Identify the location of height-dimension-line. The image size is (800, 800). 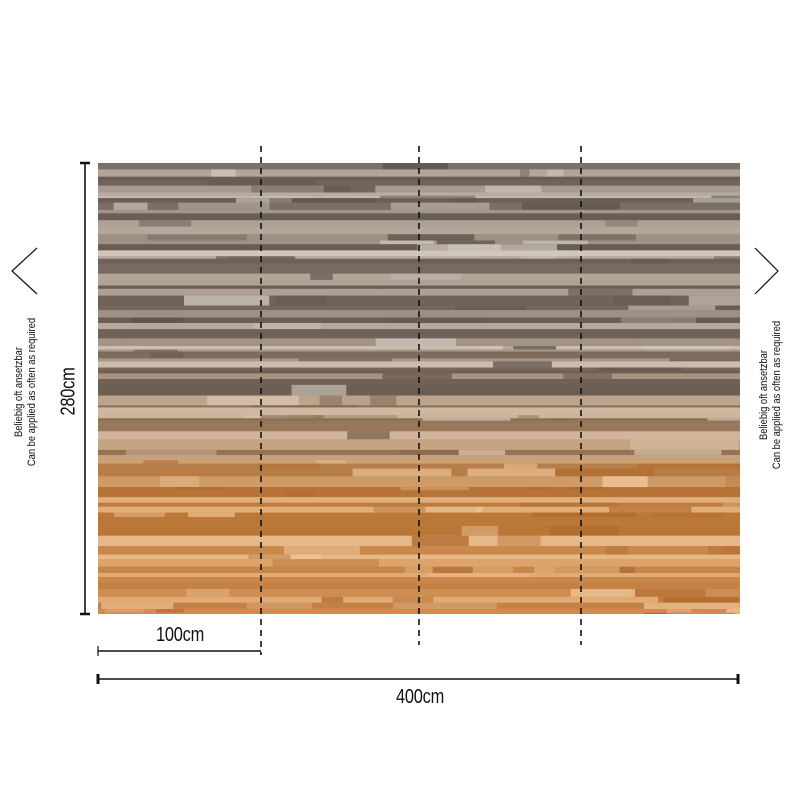
(85, 388).